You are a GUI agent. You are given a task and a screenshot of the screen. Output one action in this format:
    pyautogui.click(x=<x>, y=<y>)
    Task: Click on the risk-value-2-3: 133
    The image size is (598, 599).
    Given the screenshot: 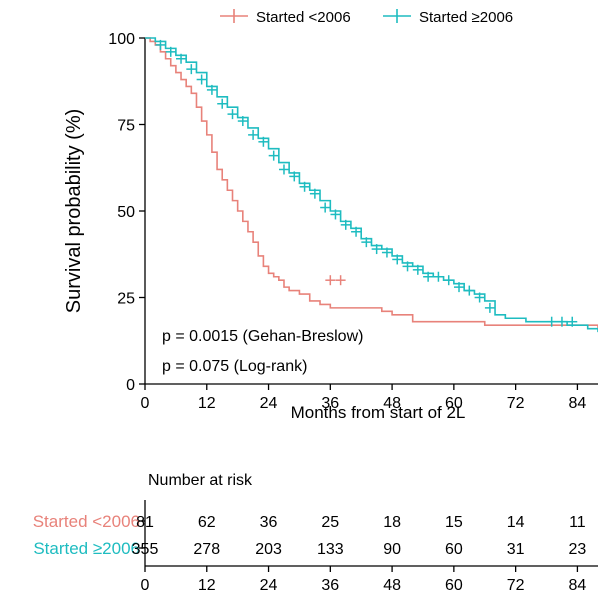 What is the action you would take?
    pyautogui.click(x=330, y=549)
    